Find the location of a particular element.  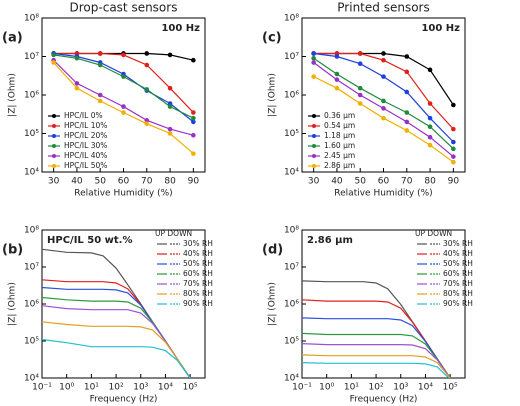

x-tick-label: 70 is located at coordinates (407, 182).